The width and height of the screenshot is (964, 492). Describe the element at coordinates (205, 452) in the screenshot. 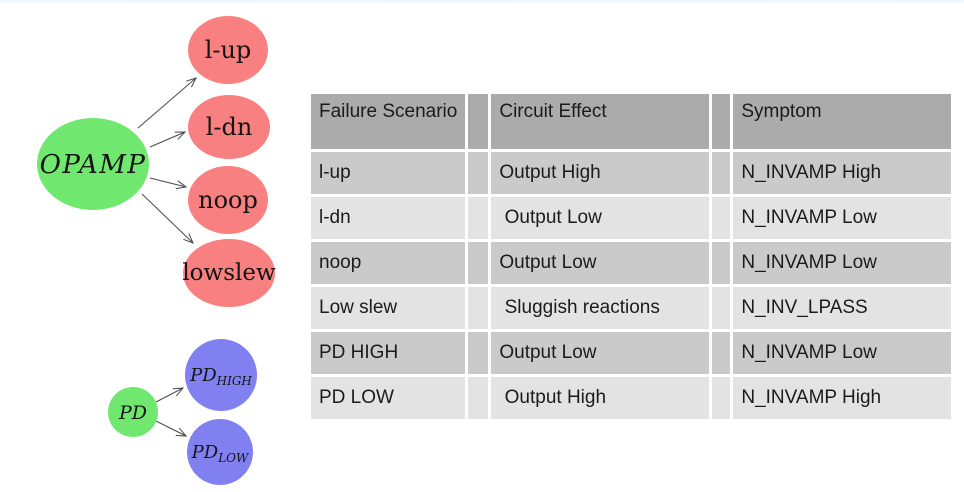

I see `pd-low-base: PD` at that location.